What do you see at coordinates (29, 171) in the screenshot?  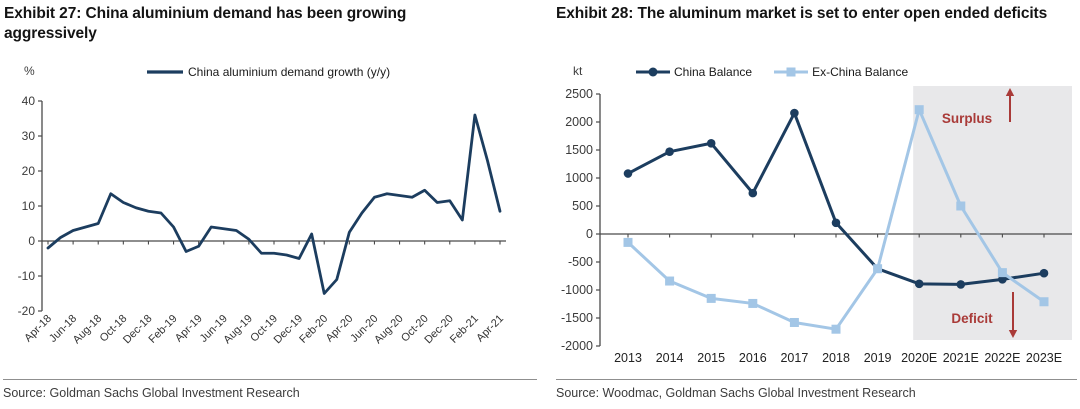 I see `svg-text: 20` at bounding box center [29, 171].